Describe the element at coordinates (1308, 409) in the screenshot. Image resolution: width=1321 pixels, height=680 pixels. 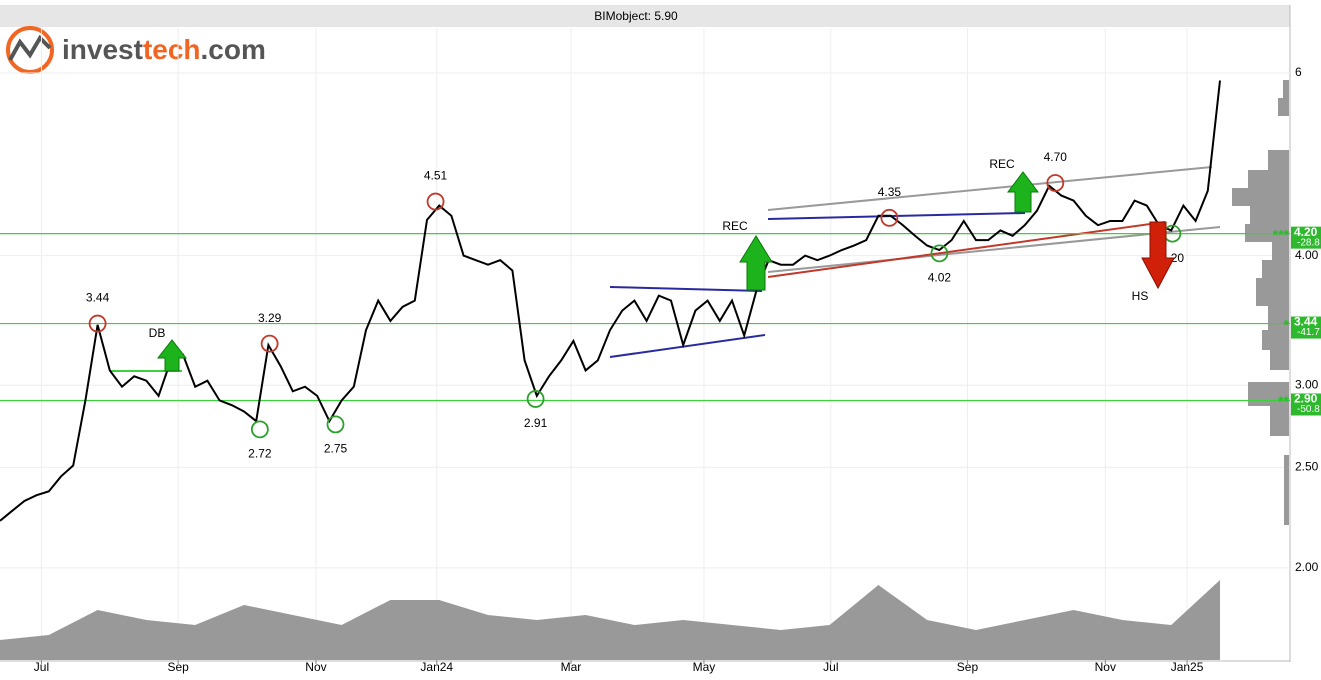
I see `level-change: -50.8` at that location.